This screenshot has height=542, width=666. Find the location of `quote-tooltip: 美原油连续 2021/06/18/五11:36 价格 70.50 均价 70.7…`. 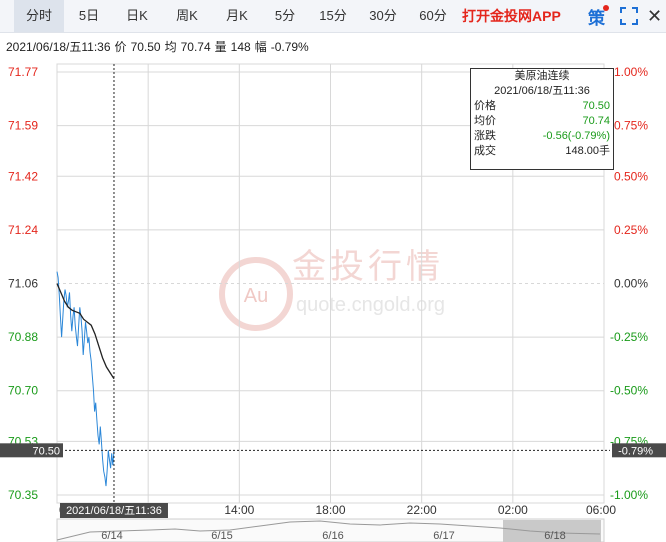

quote-tooltip: 美原油连续 2021/06/18/五11:36 价格 70.50 均价 70.7… is located at coordinates (542, 119).